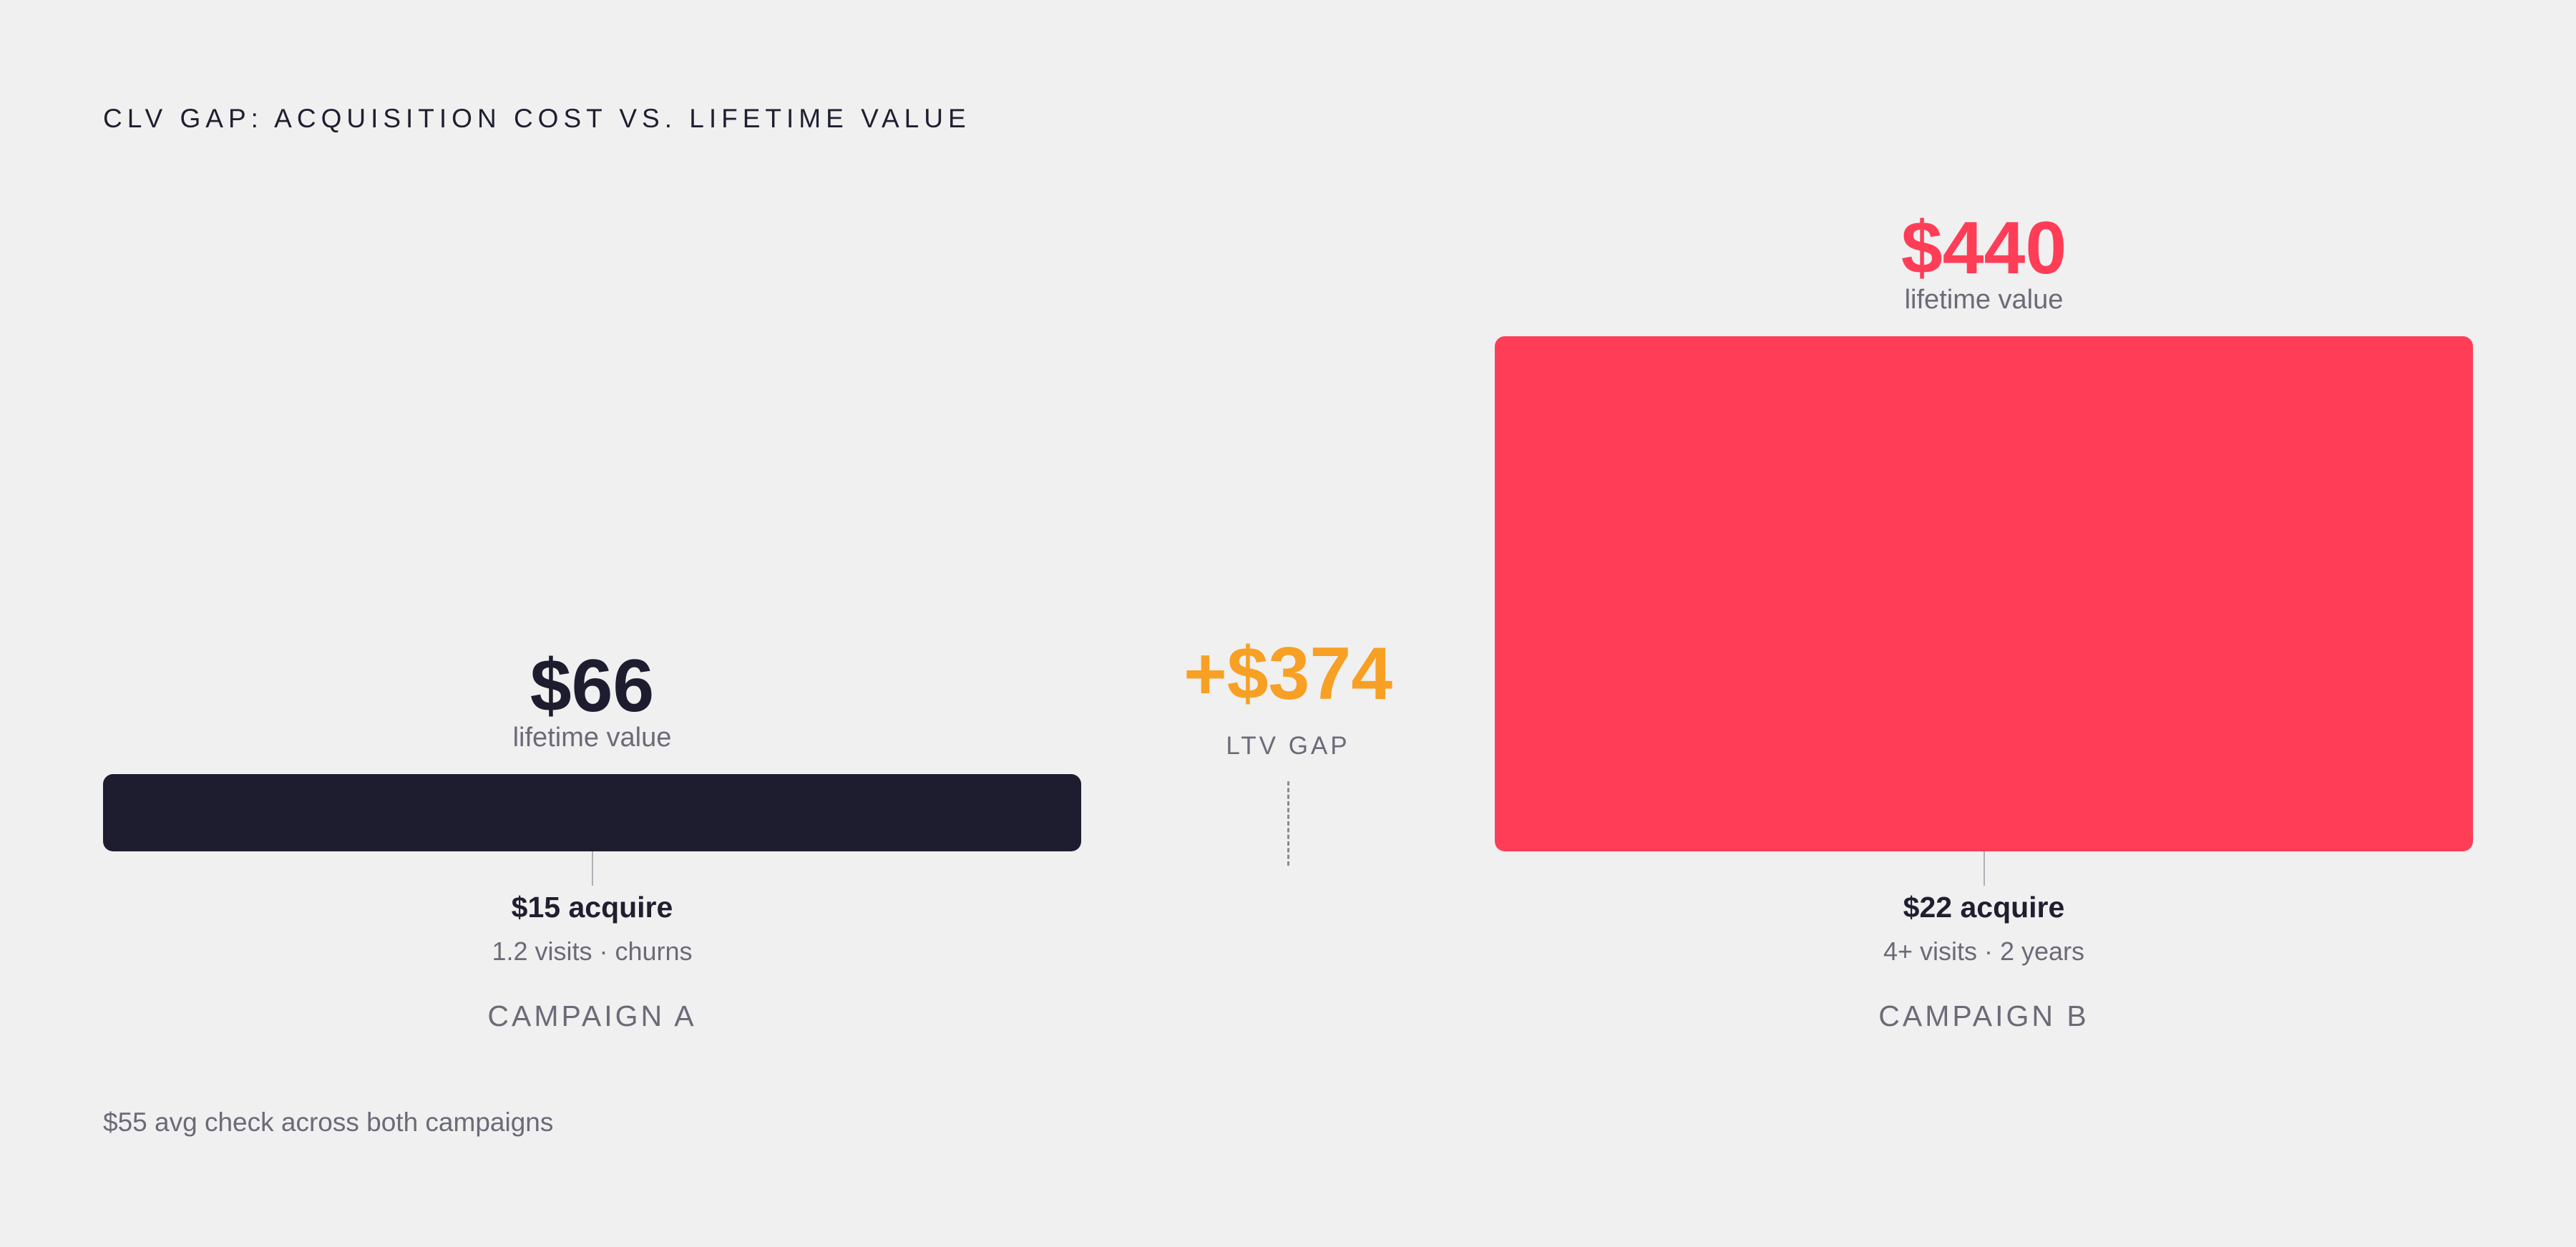 The height and width of the screenshot is (1247, 2576). Describe the element at coordinates (1984, 868) in the screenshot. I see `campaign-b-tick` at that location.